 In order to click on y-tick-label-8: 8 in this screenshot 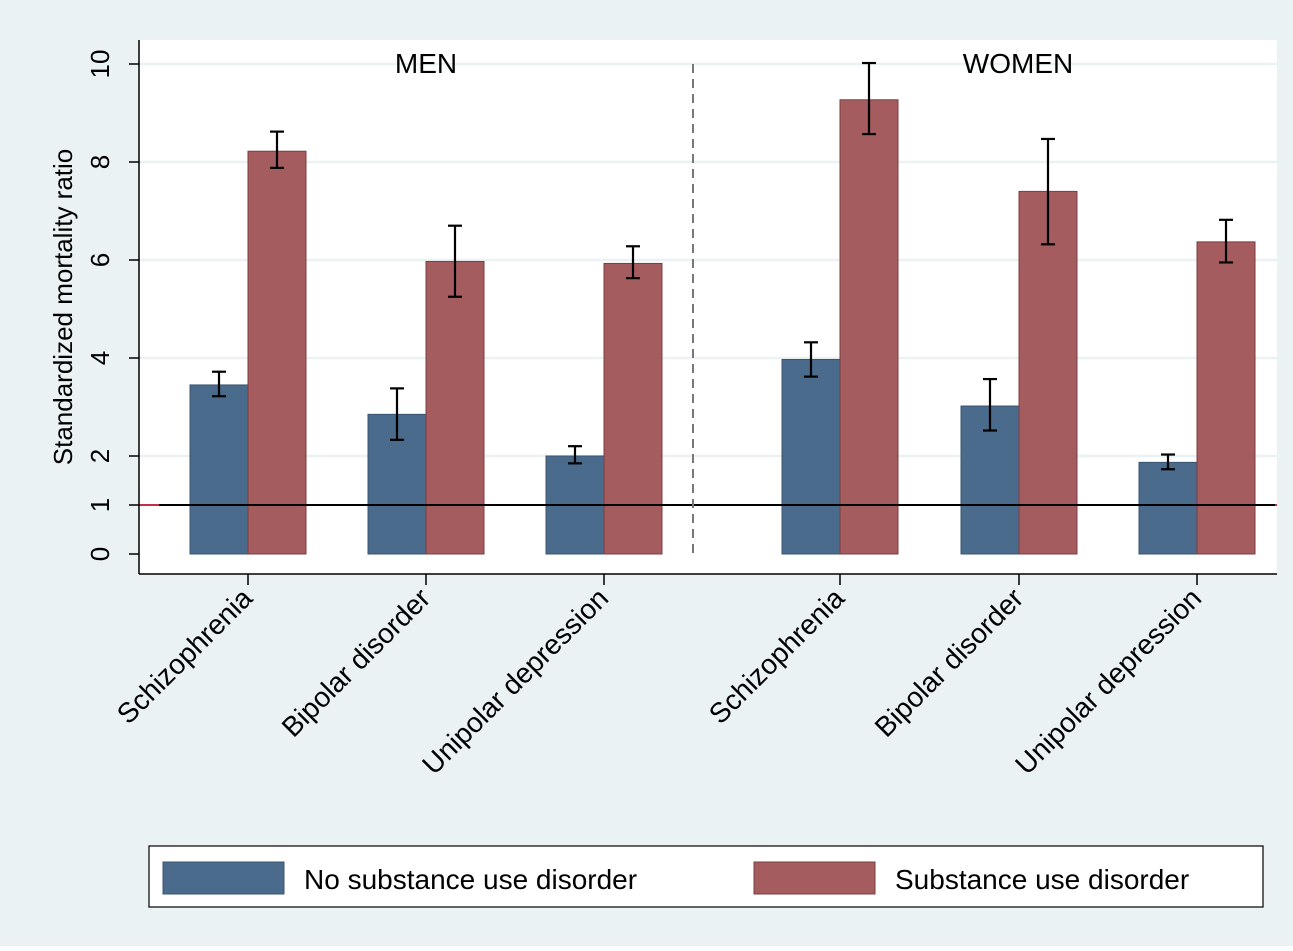, I will do `click(100, 162)`.